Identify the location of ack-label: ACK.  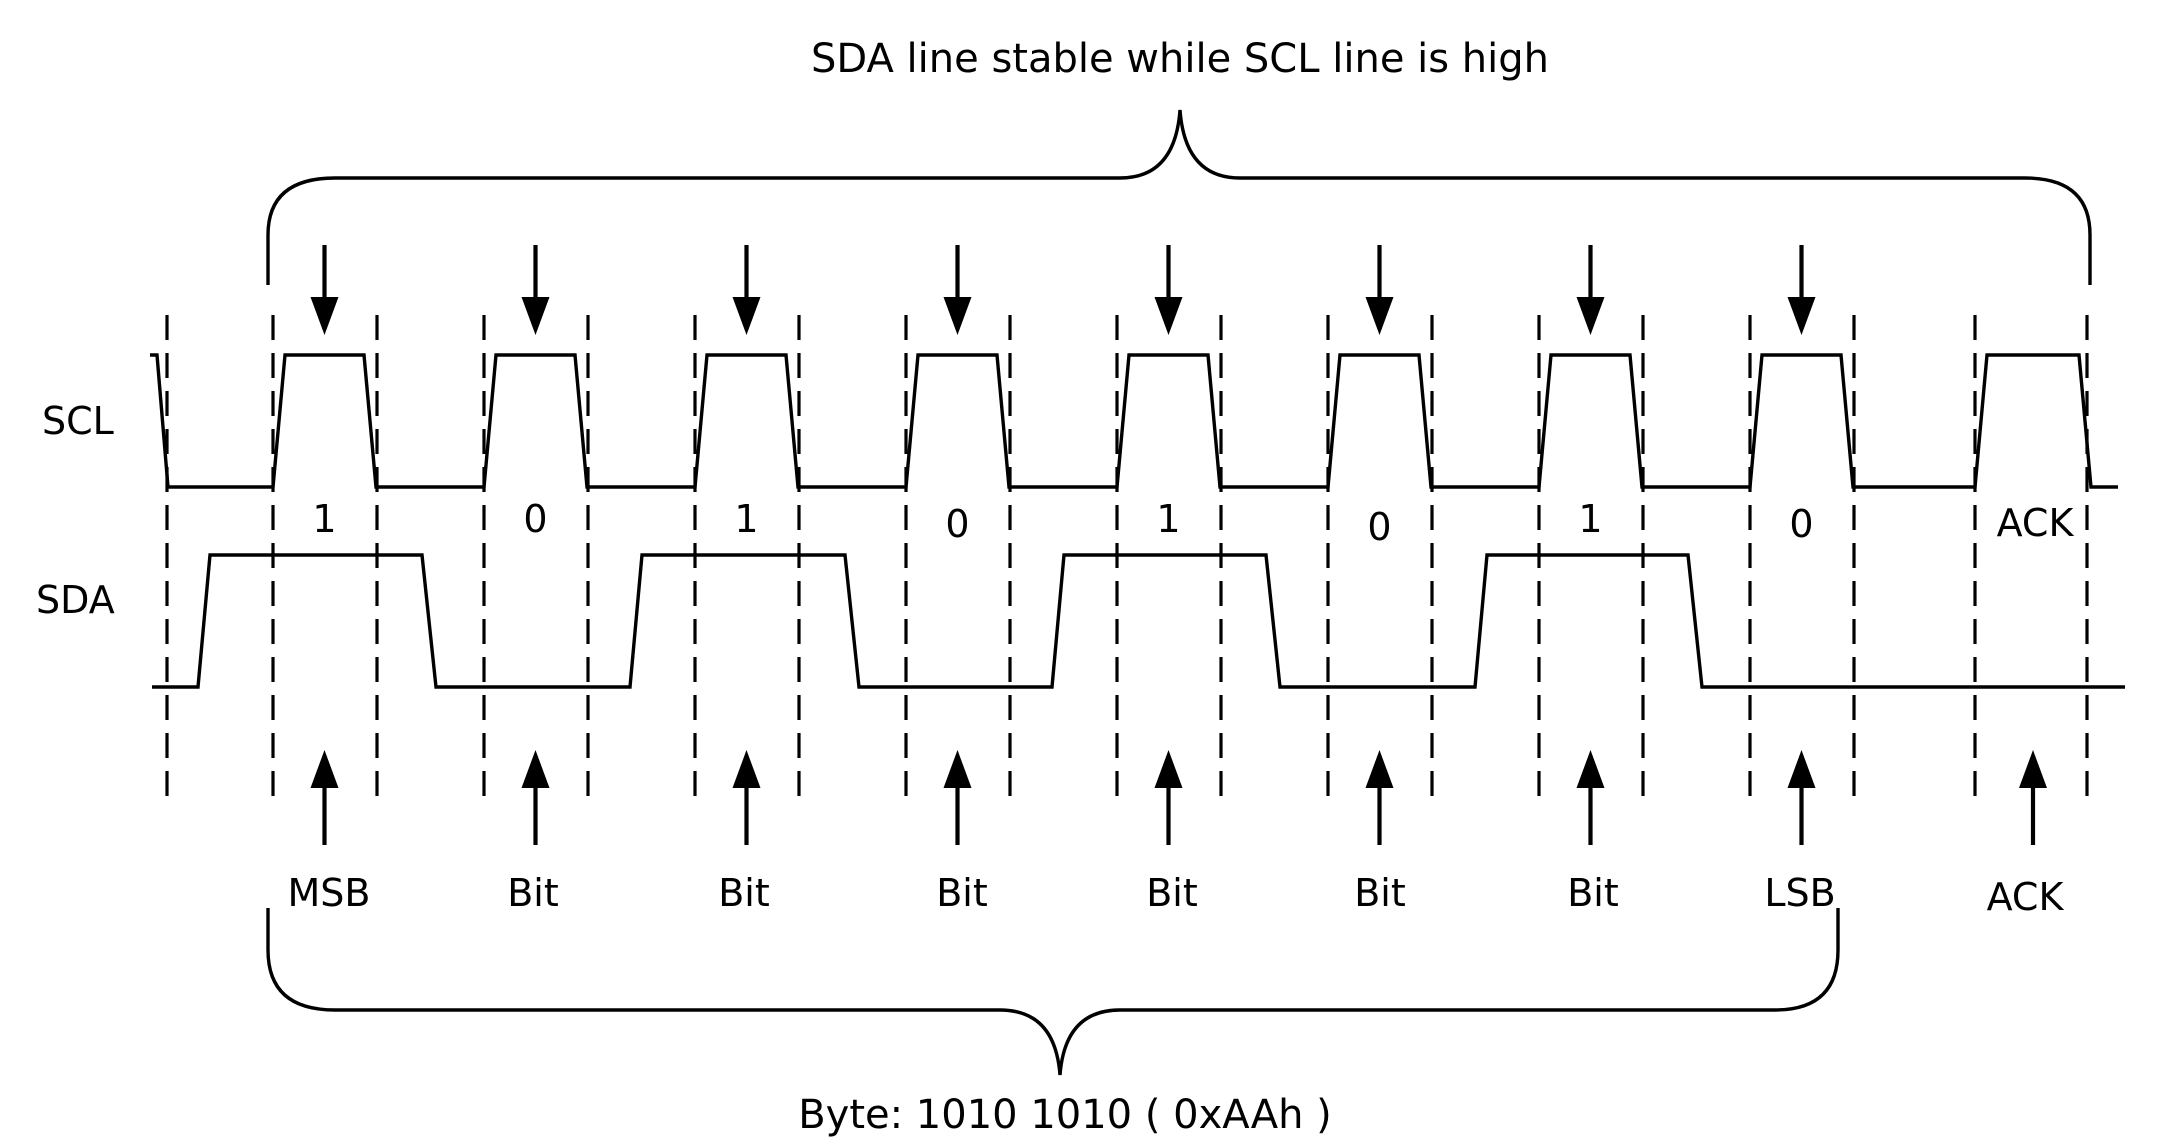
(2026, 897).